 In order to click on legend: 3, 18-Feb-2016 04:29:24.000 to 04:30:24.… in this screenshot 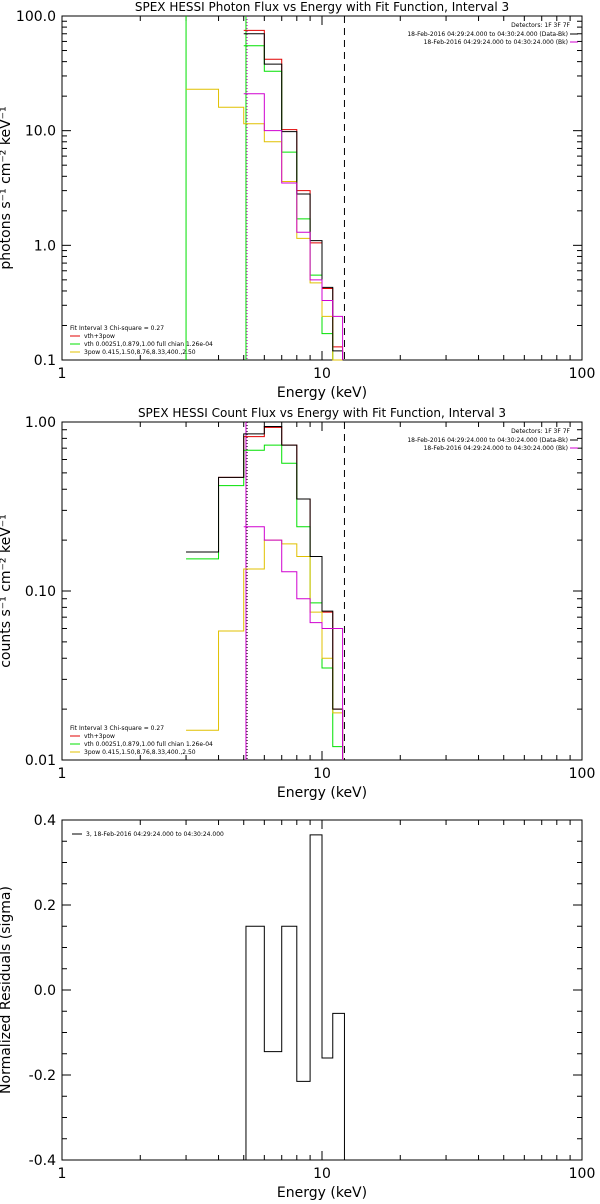, I will do `click(148, 834)`.